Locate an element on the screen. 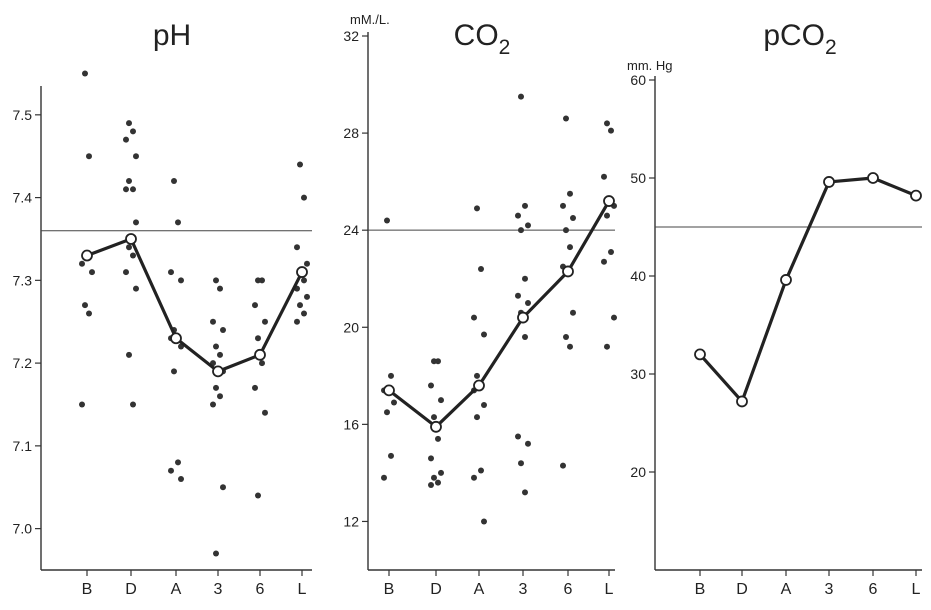  y-tick-label: 16 is located at coordinates (351, 424).